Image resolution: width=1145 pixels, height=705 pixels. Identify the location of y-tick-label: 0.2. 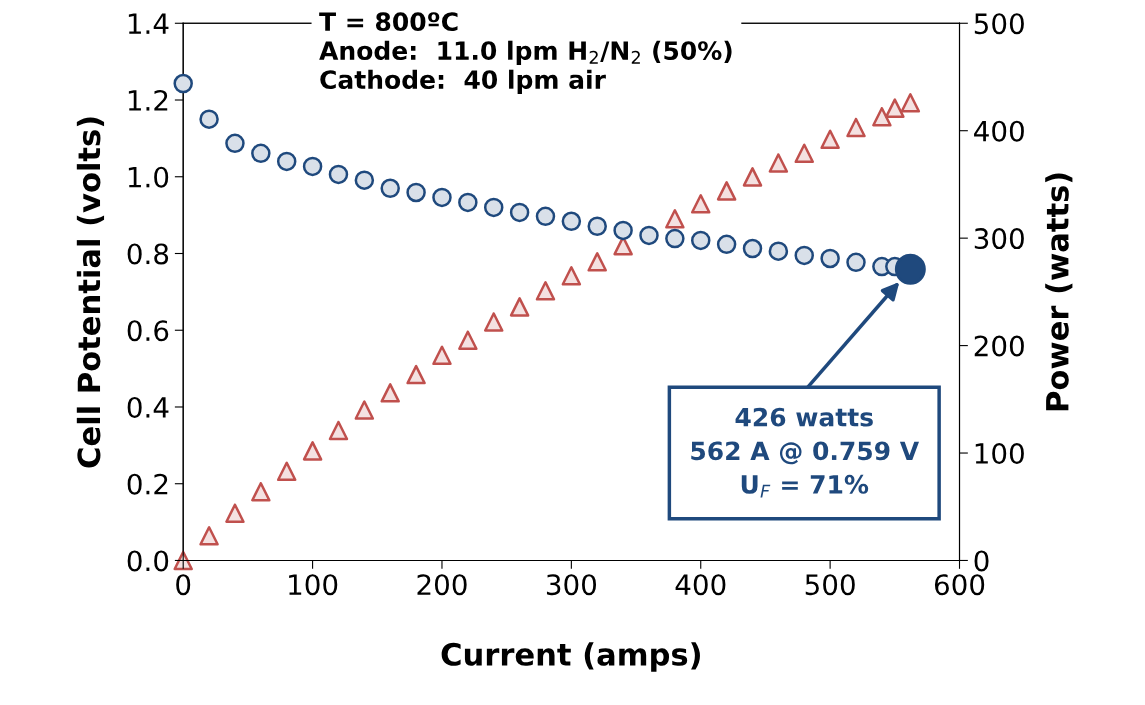
(147, 484).